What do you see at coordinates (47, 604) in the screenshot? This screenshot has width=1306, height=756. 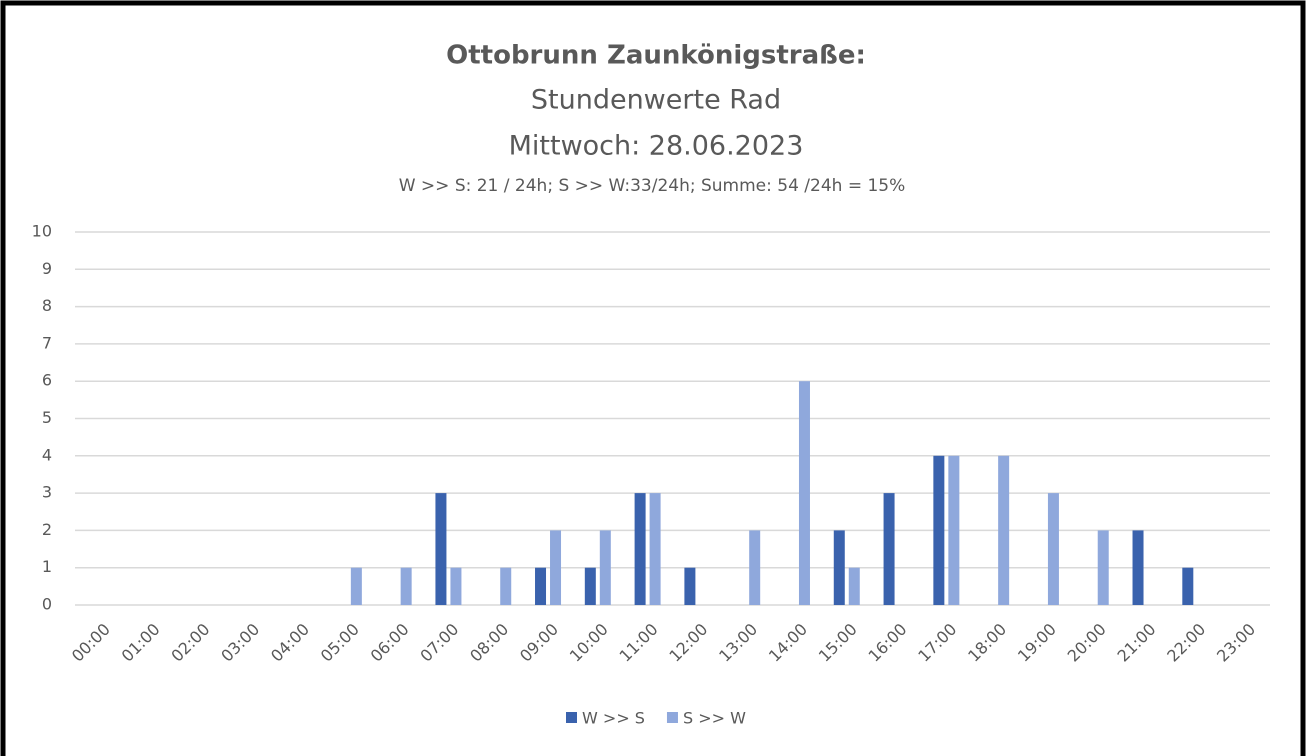 I see `y-tick-label: 0` at bounding box center [47, 604].